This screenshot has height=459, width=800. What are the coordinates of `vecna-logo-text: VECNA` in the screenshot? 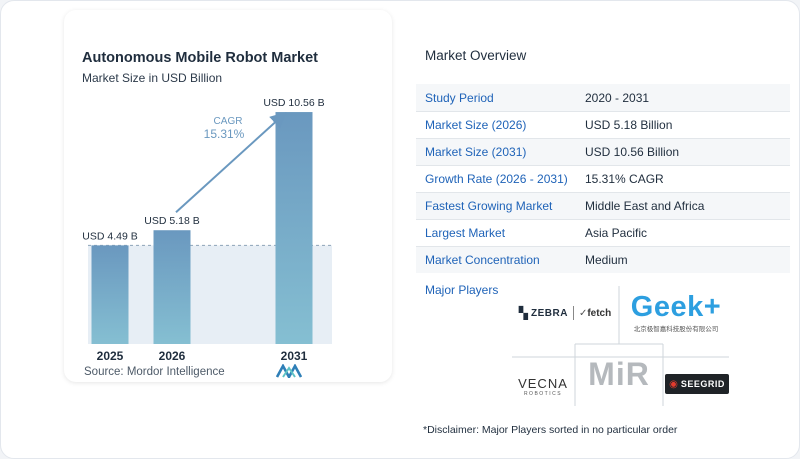 It's located at (543, 383).